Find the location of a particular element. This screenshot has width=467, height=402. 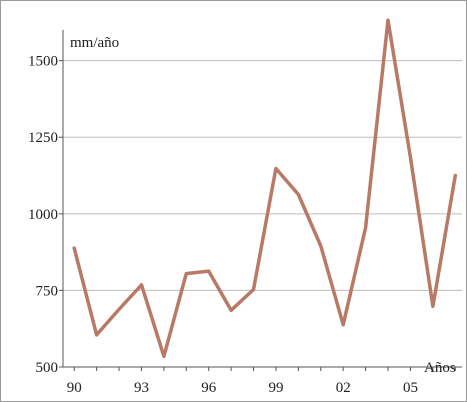

data-point-2000 is located at coordinates (298, 195).